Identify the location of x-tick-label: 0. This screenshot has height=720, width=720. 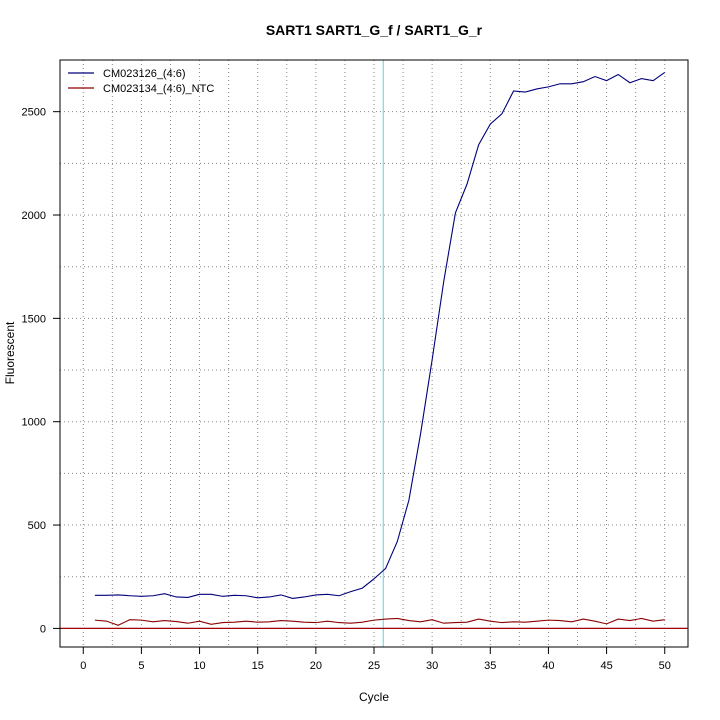
(83, 666).